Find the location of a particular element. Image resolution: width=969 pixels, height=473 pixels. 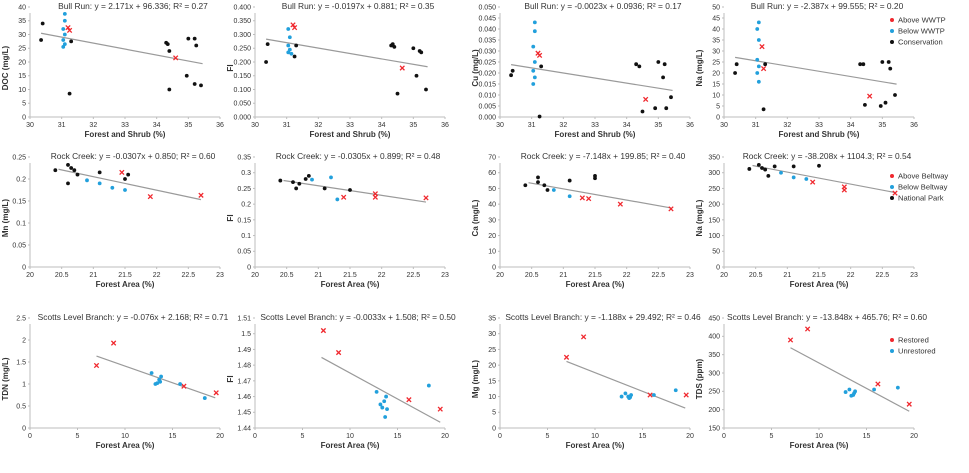

y-tick-label: 1.48 is located at coordinates (244, 366).